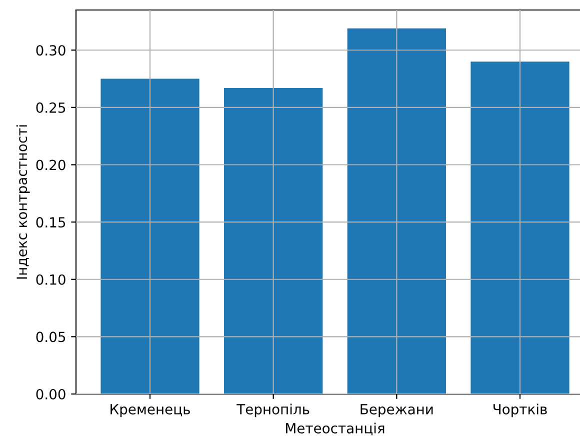 This screenshot has height=437, width=580. I want to click on y-tick-label: 0.20, so click(51, 165).